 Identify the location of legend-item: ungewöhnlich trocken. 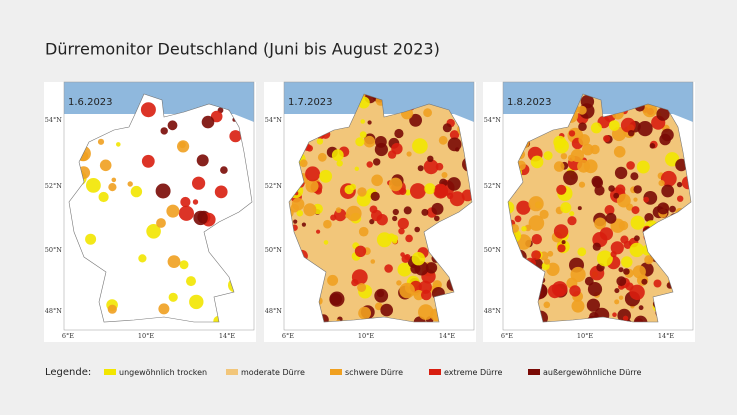
(163, 372).